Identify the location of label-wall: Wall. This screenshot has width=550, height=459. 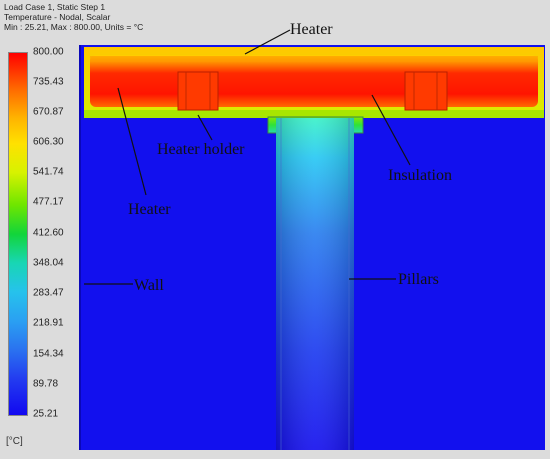
(149, 285).